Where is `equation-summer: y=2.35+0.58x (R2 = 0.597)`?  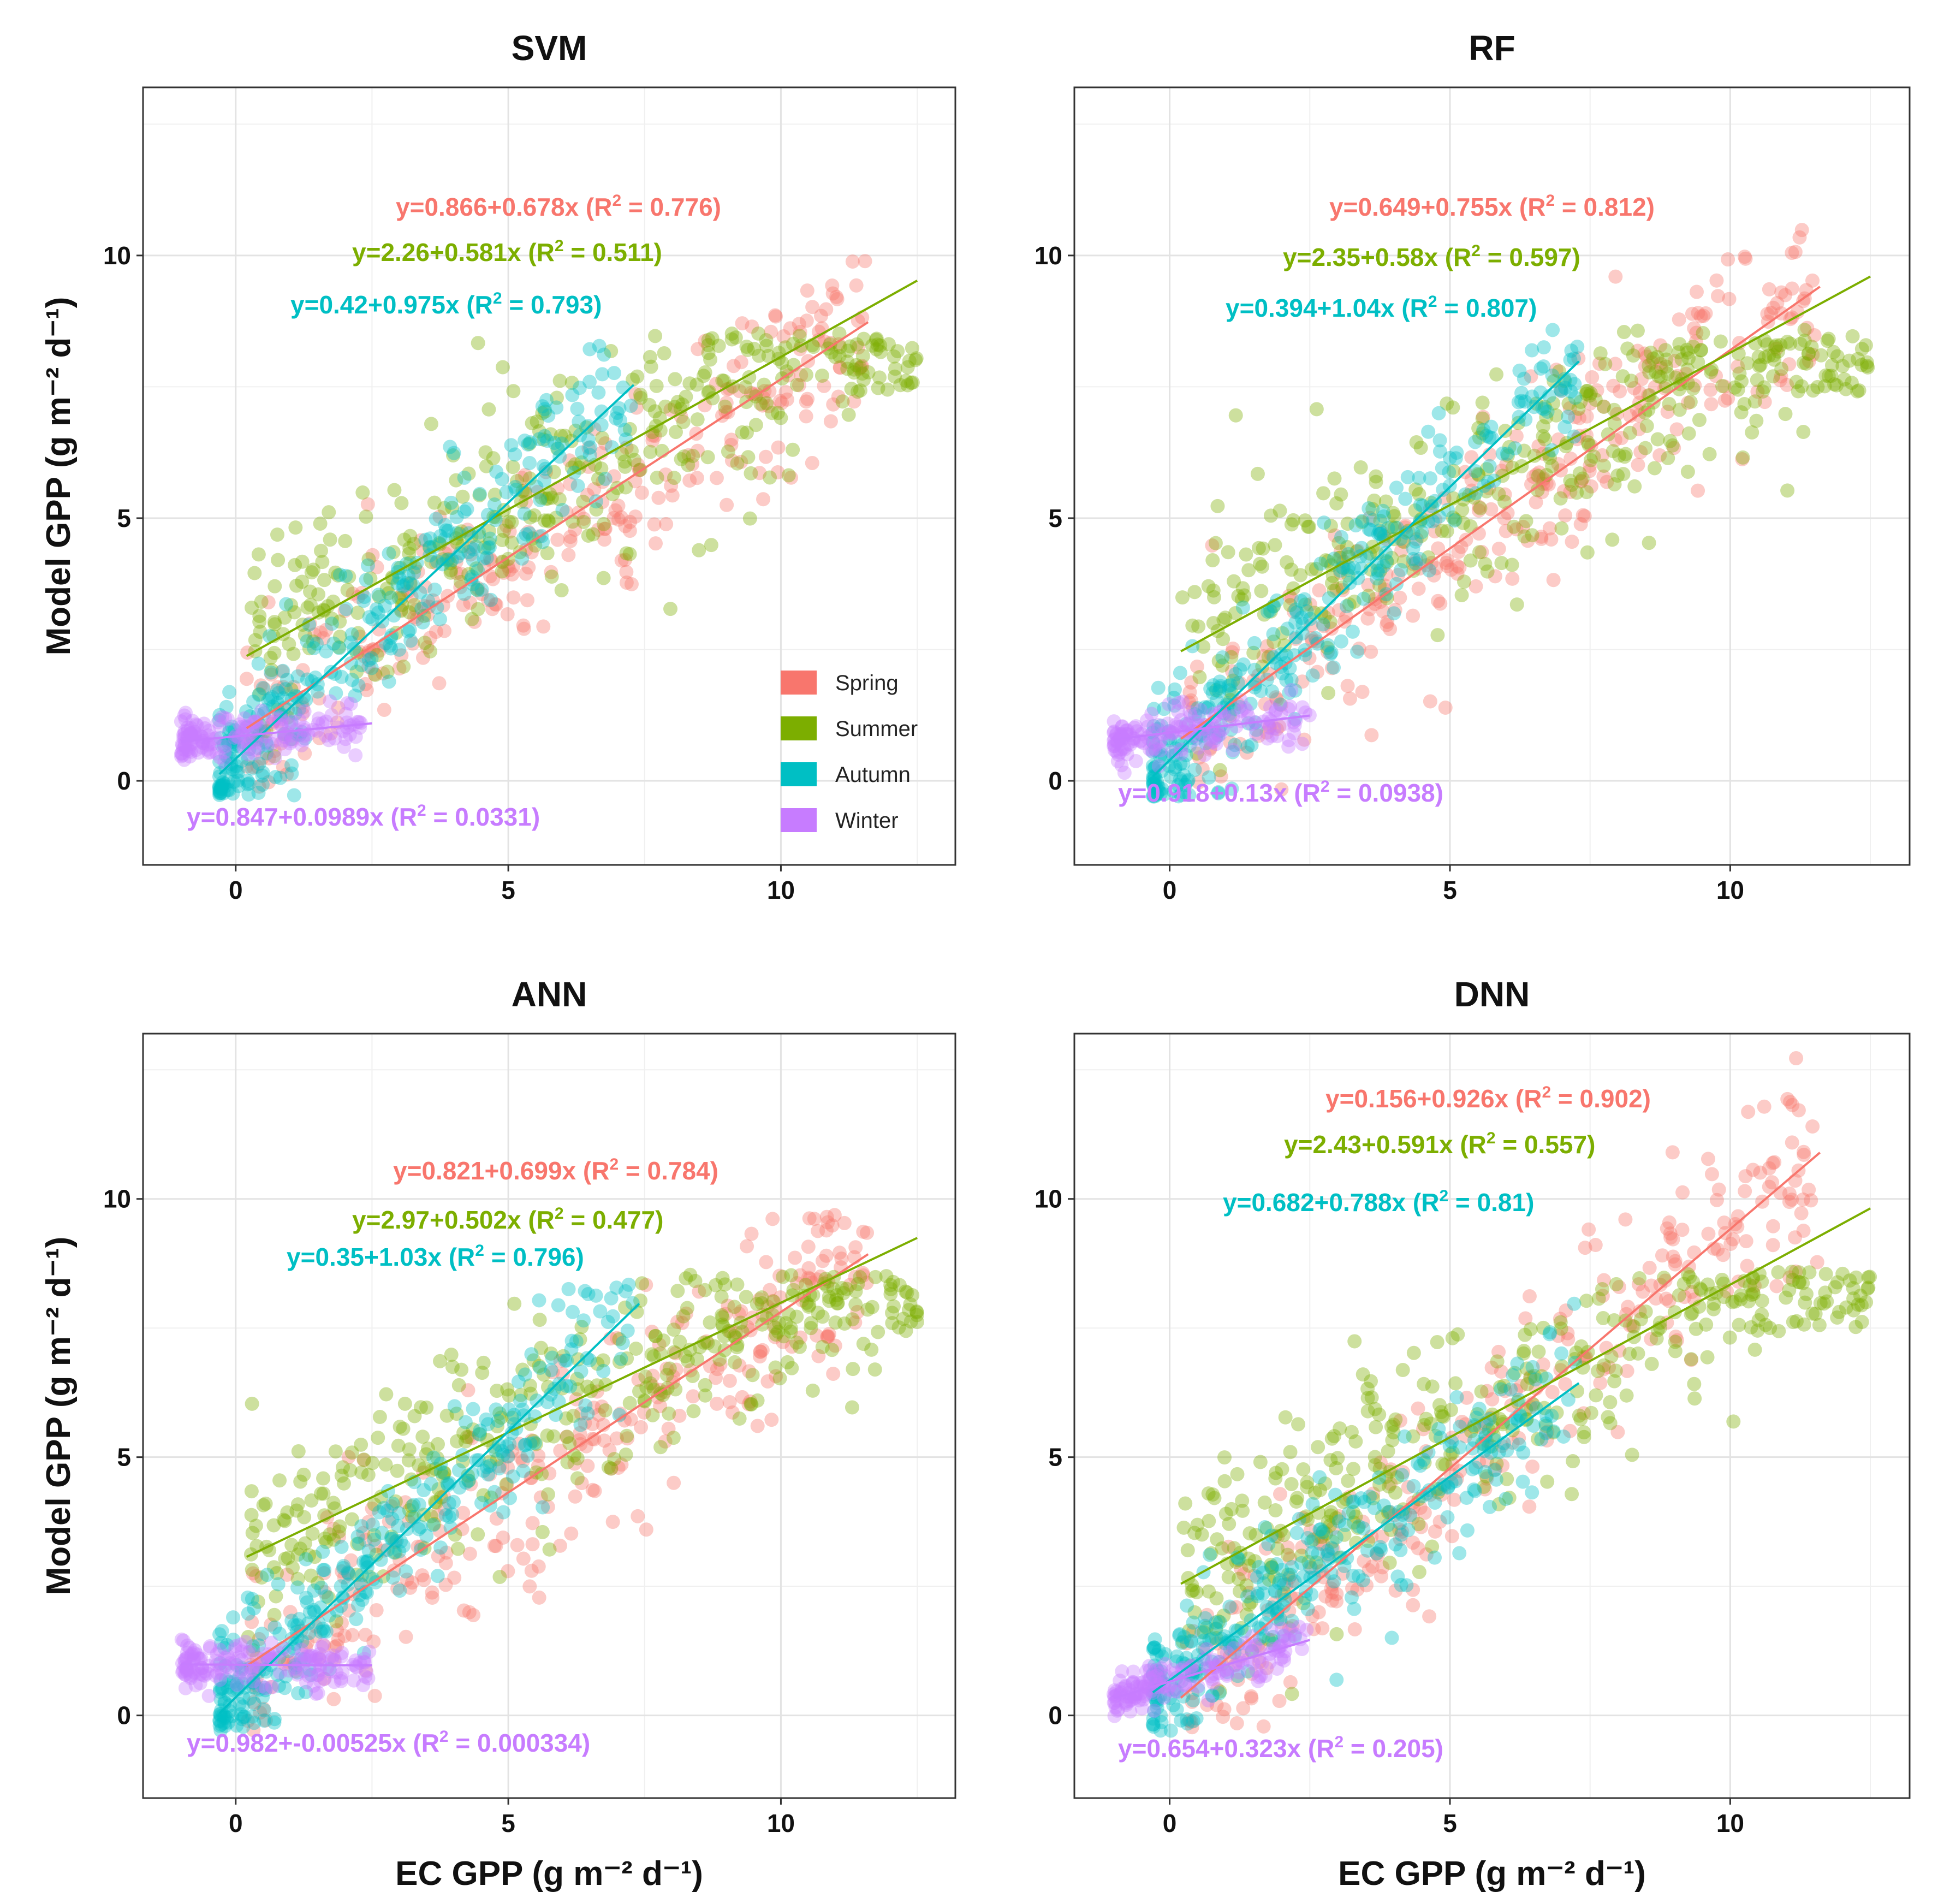
equation-summer: y=2.35+0.58x (R2 = 0.597) is located at coordinates (1431, 256).